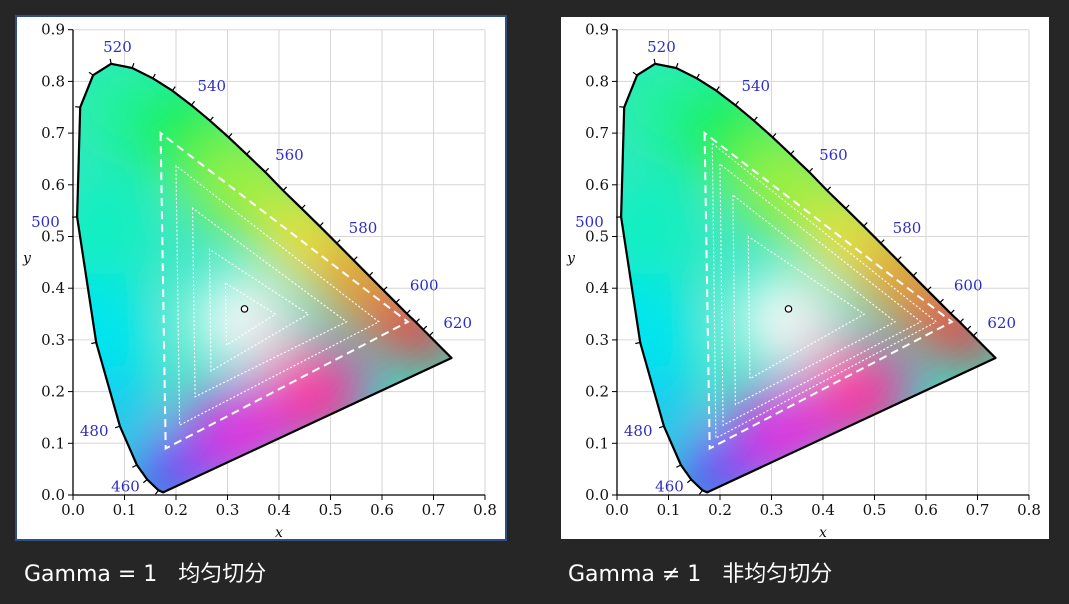 The image size is (1069, 604). What do you see at coordinates (73, 510) in the screenshot?
I see `x-tick-label: 0.0` at bounding box center [73, 510].